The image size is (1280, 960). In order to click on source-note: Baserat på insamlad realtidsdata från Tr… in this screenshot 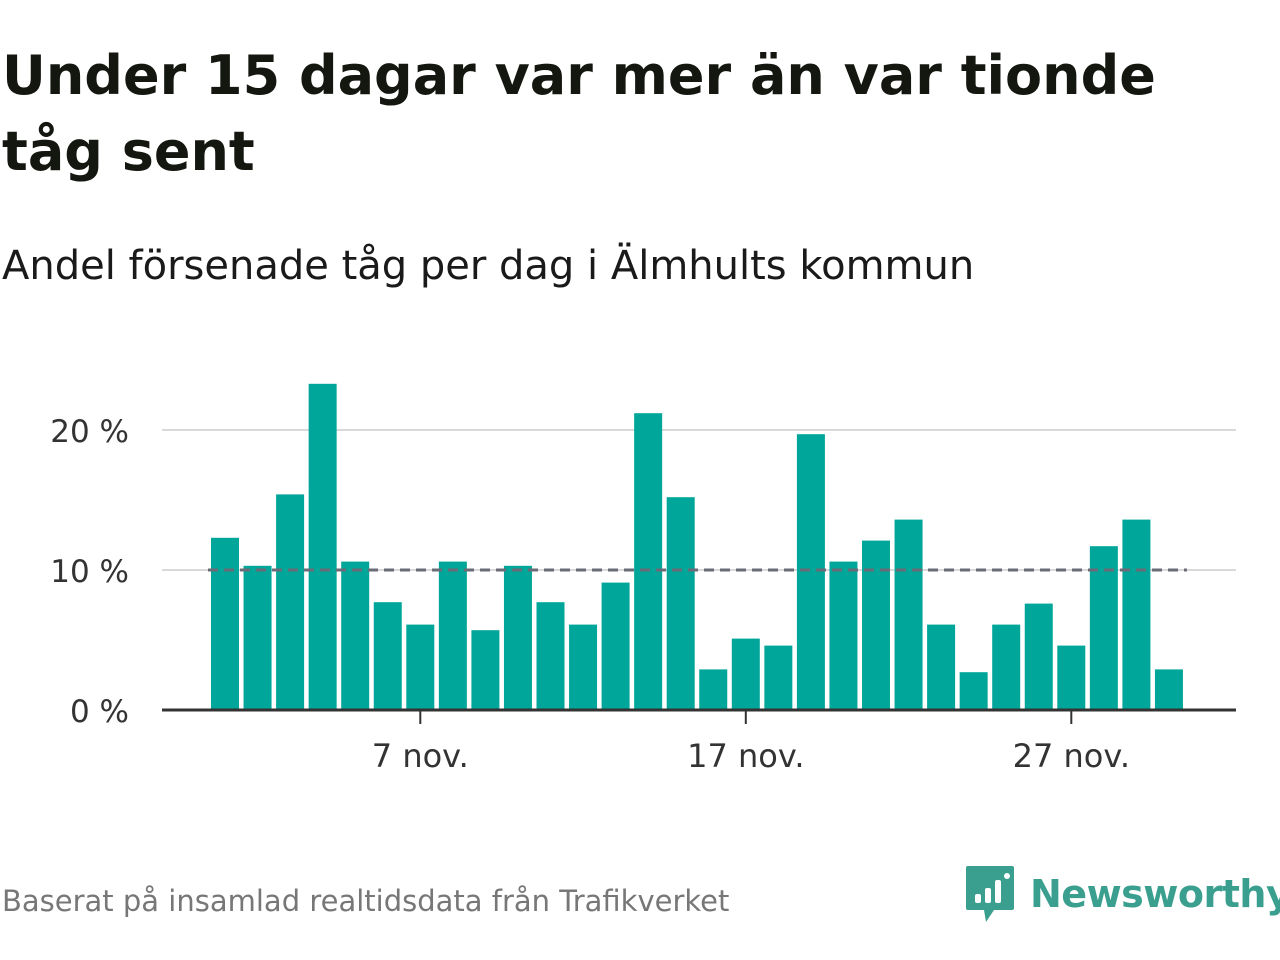, I will do `click(366, 901)`.